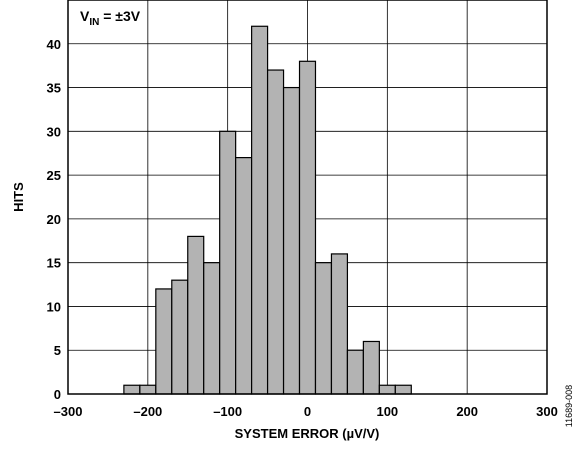 This screenshot has height=452, width=580. What do you see at coordinates (57, 350) in the screenshot?
I see `y-tick-label: 5` at bounding box center [57, 350].